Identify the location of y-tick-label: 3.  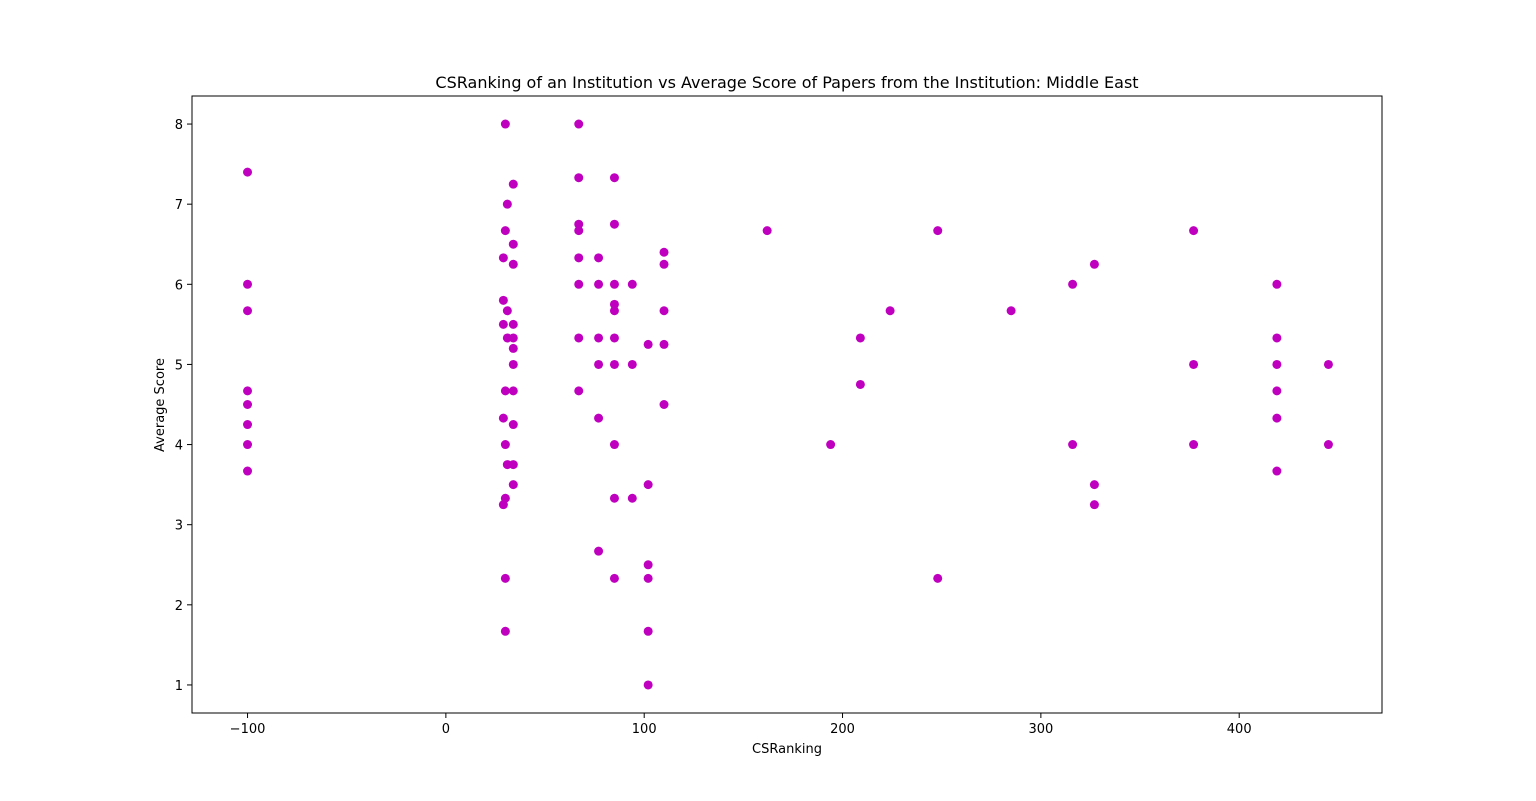
(179, 526).